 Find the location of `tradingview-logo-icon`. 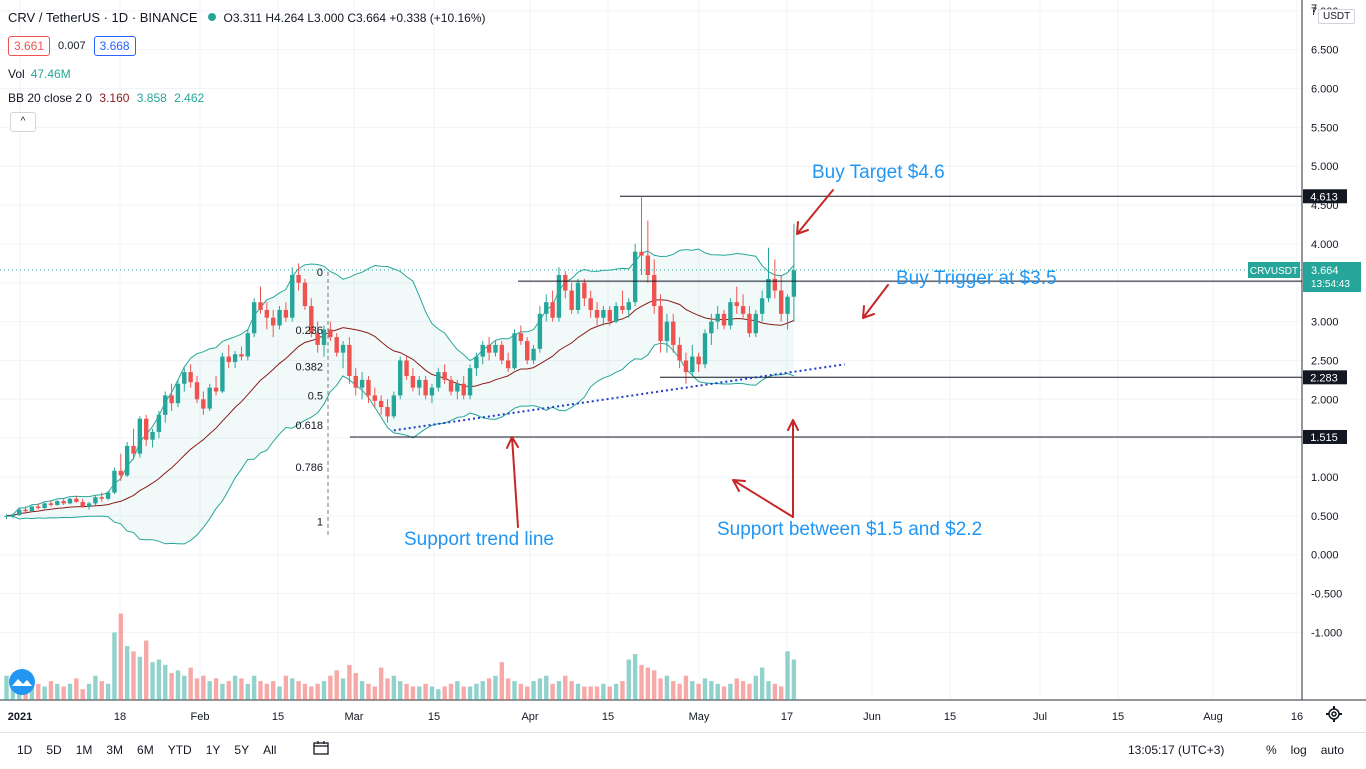

tradingview-logo-icon is located at coordinates (22, 682).